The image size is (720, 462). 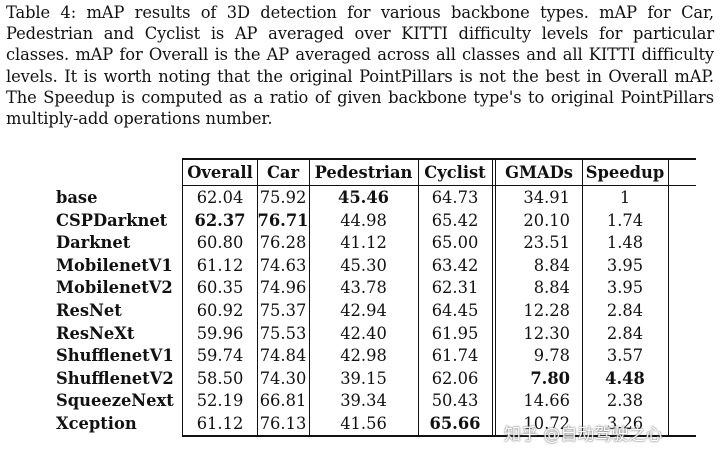 I want to click on table-cell: 76.71, so click(x=283, y=220).